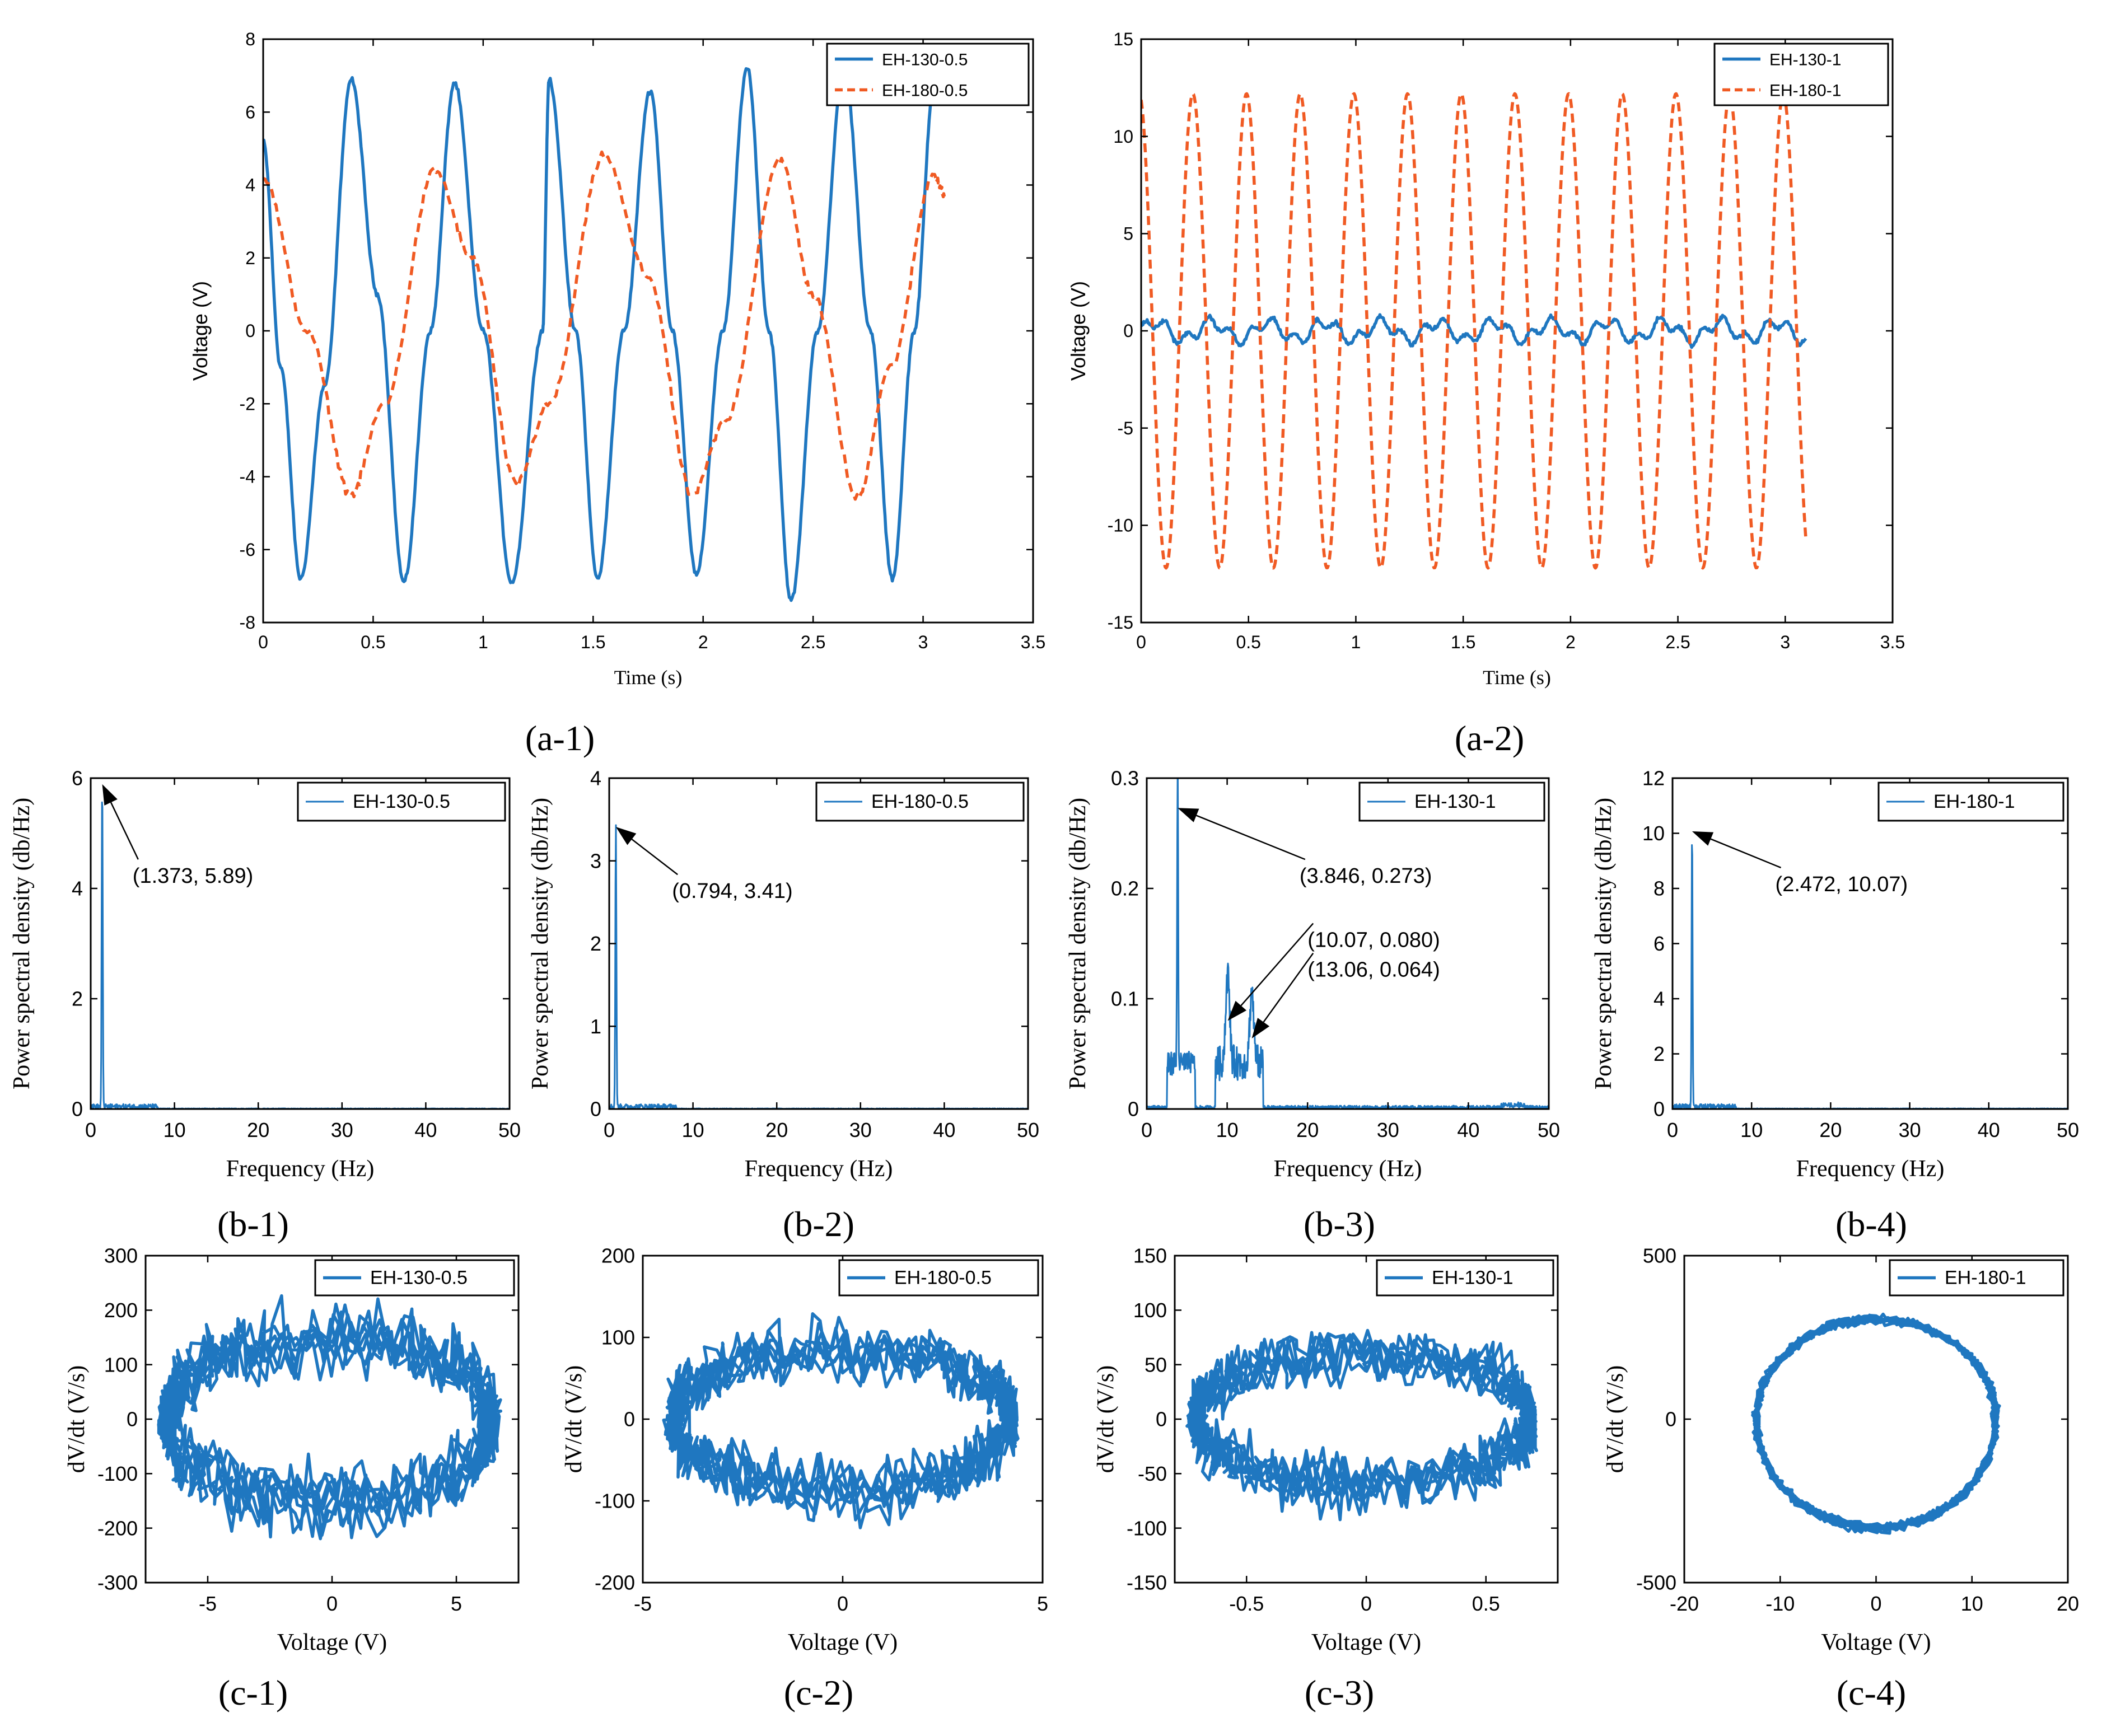  What do you see at coordinates (595, 779) in the screenshot?
I see `y-tick-label: 4` at bounding box center [595, 779].